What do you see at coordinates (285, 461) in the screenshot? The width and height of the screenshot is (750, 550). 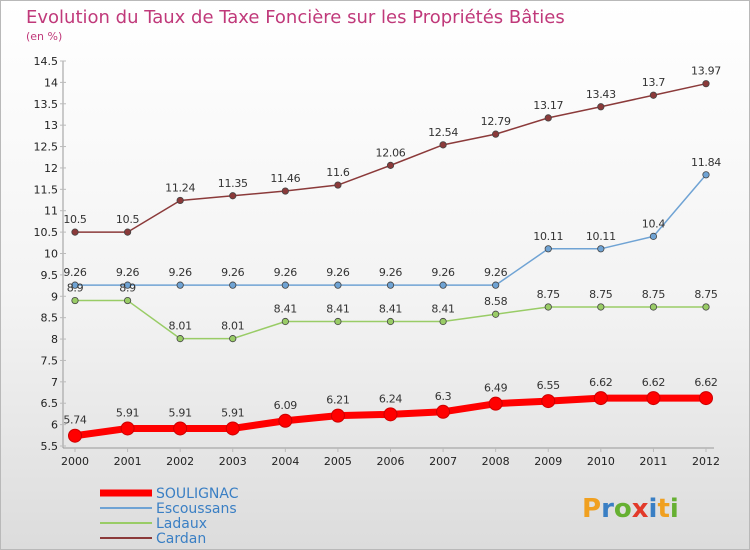 I see `x-tick-label: 2004` at bounding box center [285, 461].